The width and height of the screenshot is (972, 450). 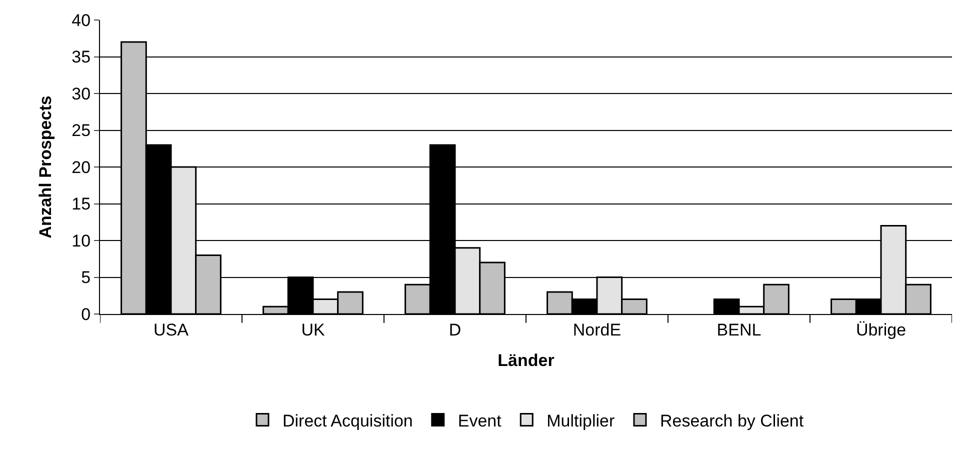 I want to click on y-tick-label: 30, so click(x=81, y=94).